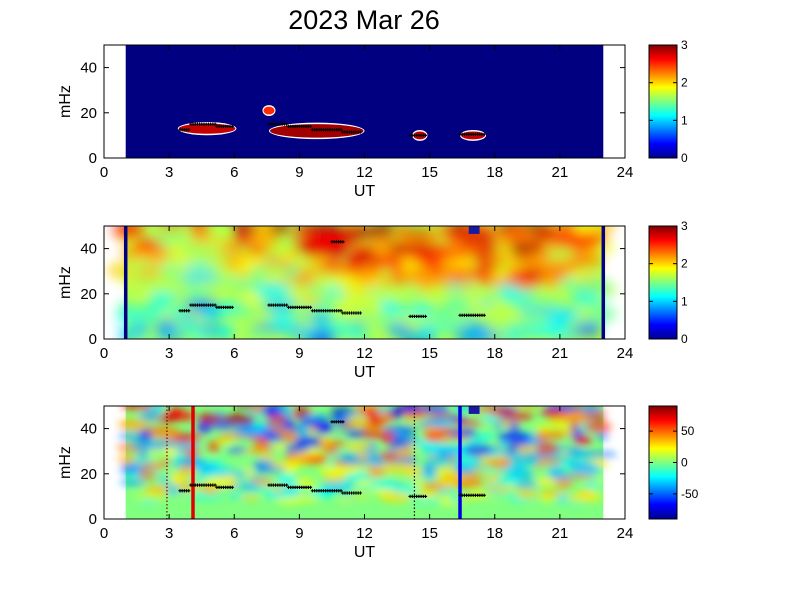 Image resolution: width=801 pixels, height=600 pixels. I want to click on heatmap-background, so click(364, 101).